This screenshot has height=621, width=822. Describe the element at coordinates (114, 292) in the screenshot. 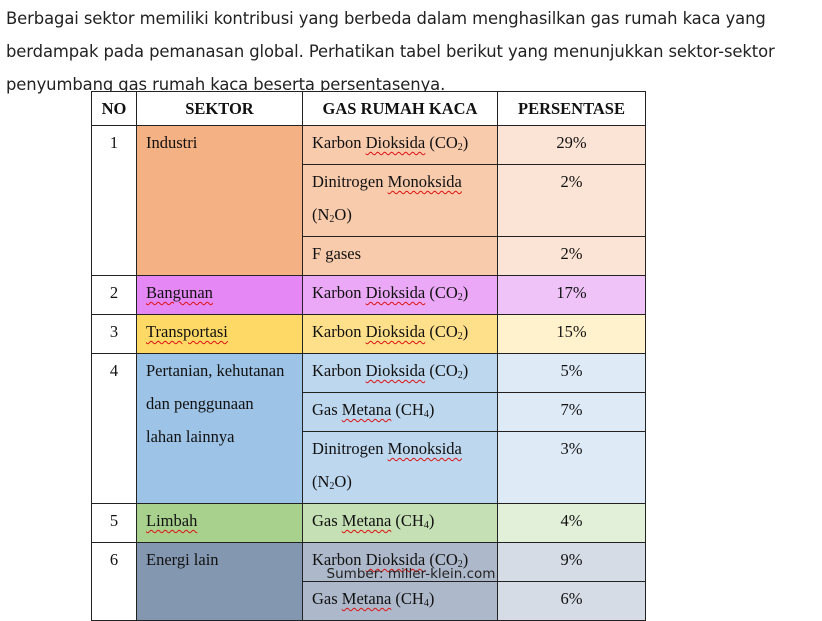

I see `row-number: 2` at that location.